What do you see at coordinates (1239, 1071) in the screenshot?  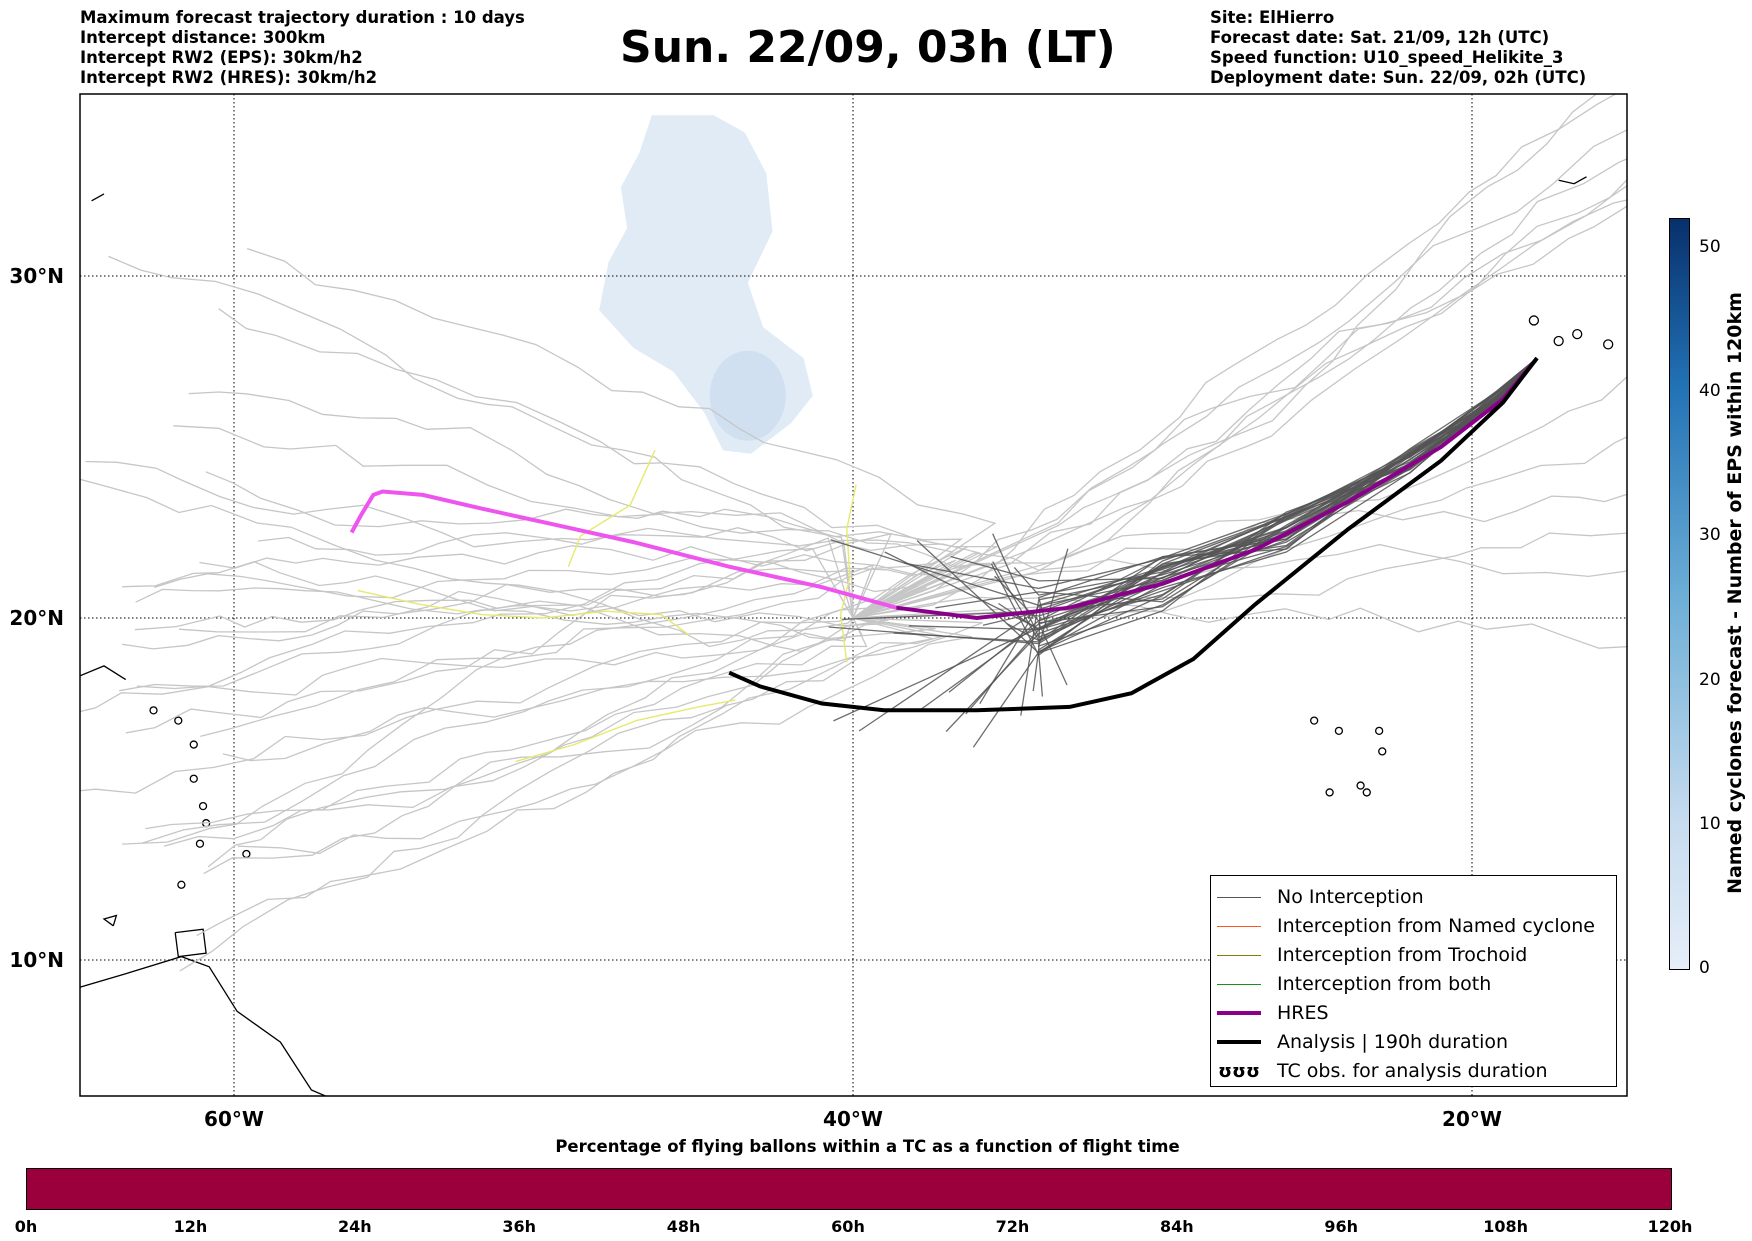 I see `tc-obs-symbol: ʊʊʊ` at bounding box center [1239, 1071].